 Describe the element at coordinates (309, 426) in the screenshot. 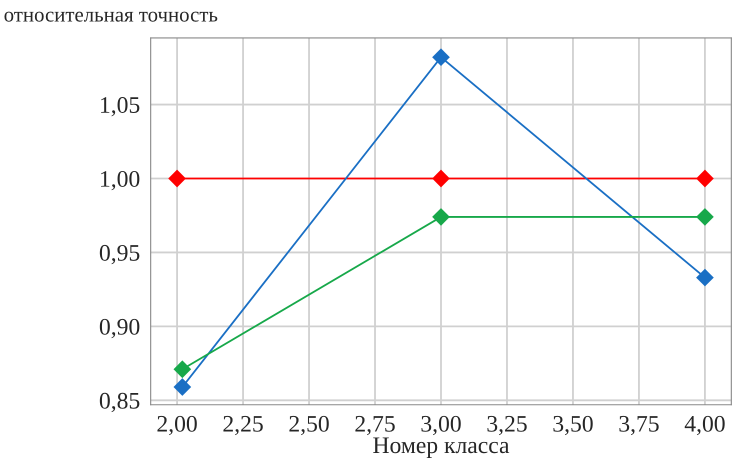

I see `x-tick-label: 2,50` at that location.